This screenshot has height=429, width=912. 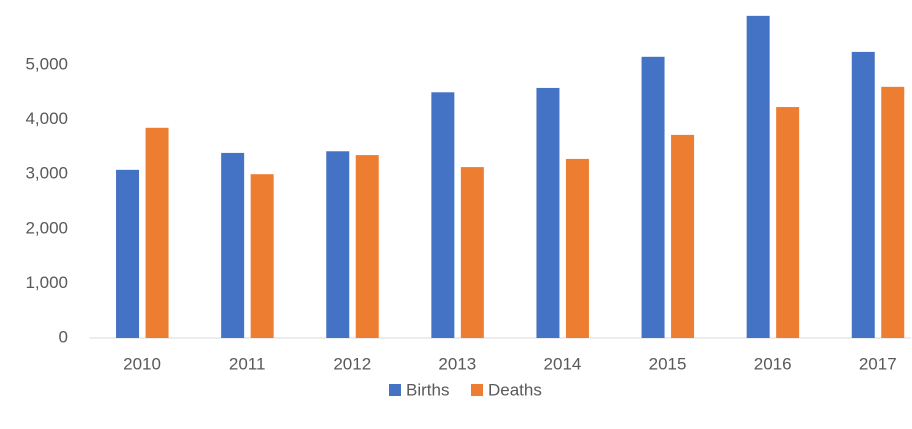 I want to click on x-tick-label: 2015, so click(x=668, y=363).